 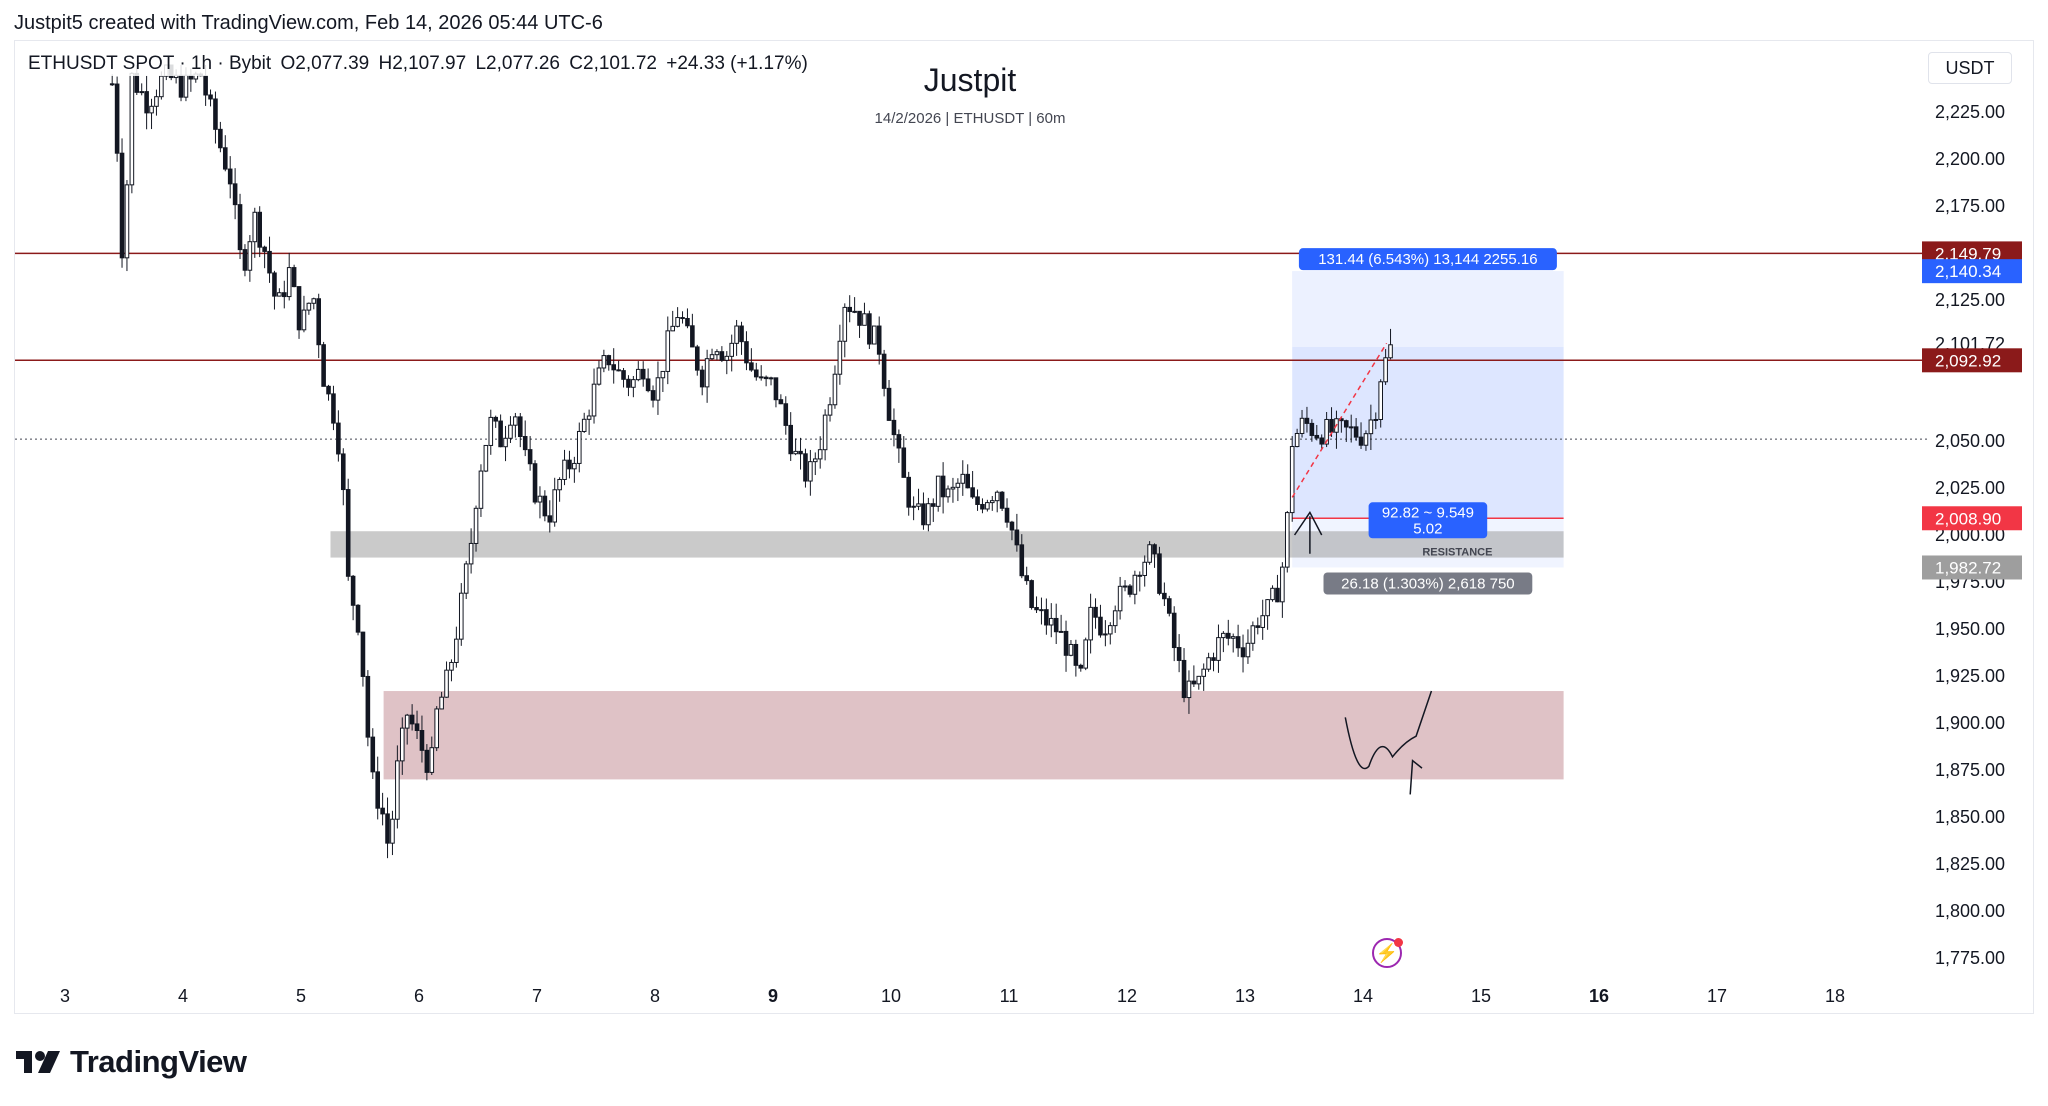 I want to click on x-tick-label: 6, so click(x=419, y=996).